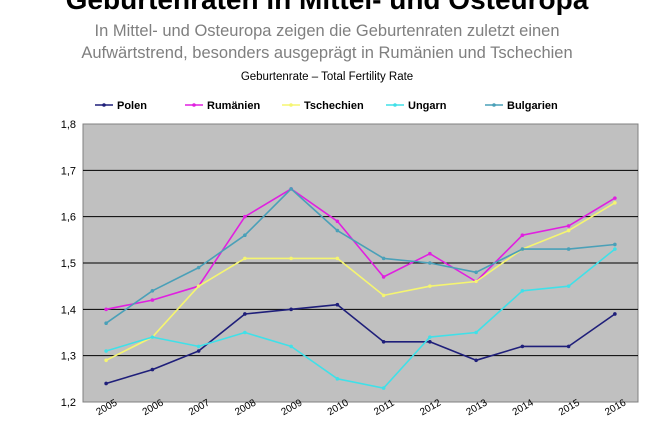 This screenshot has height=421, width=654. Describe the element at coordinates (68, 357) in the screenshot. I see `y-tick-label: 1,3` at that location.